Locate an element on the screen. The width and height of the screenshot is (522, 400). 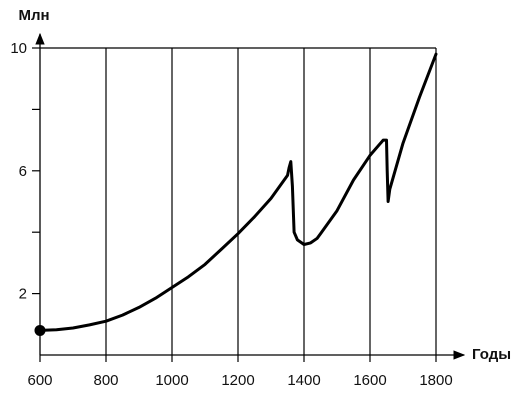
x-tick-label-1800: 1800 is located at coordinates (435, 380).